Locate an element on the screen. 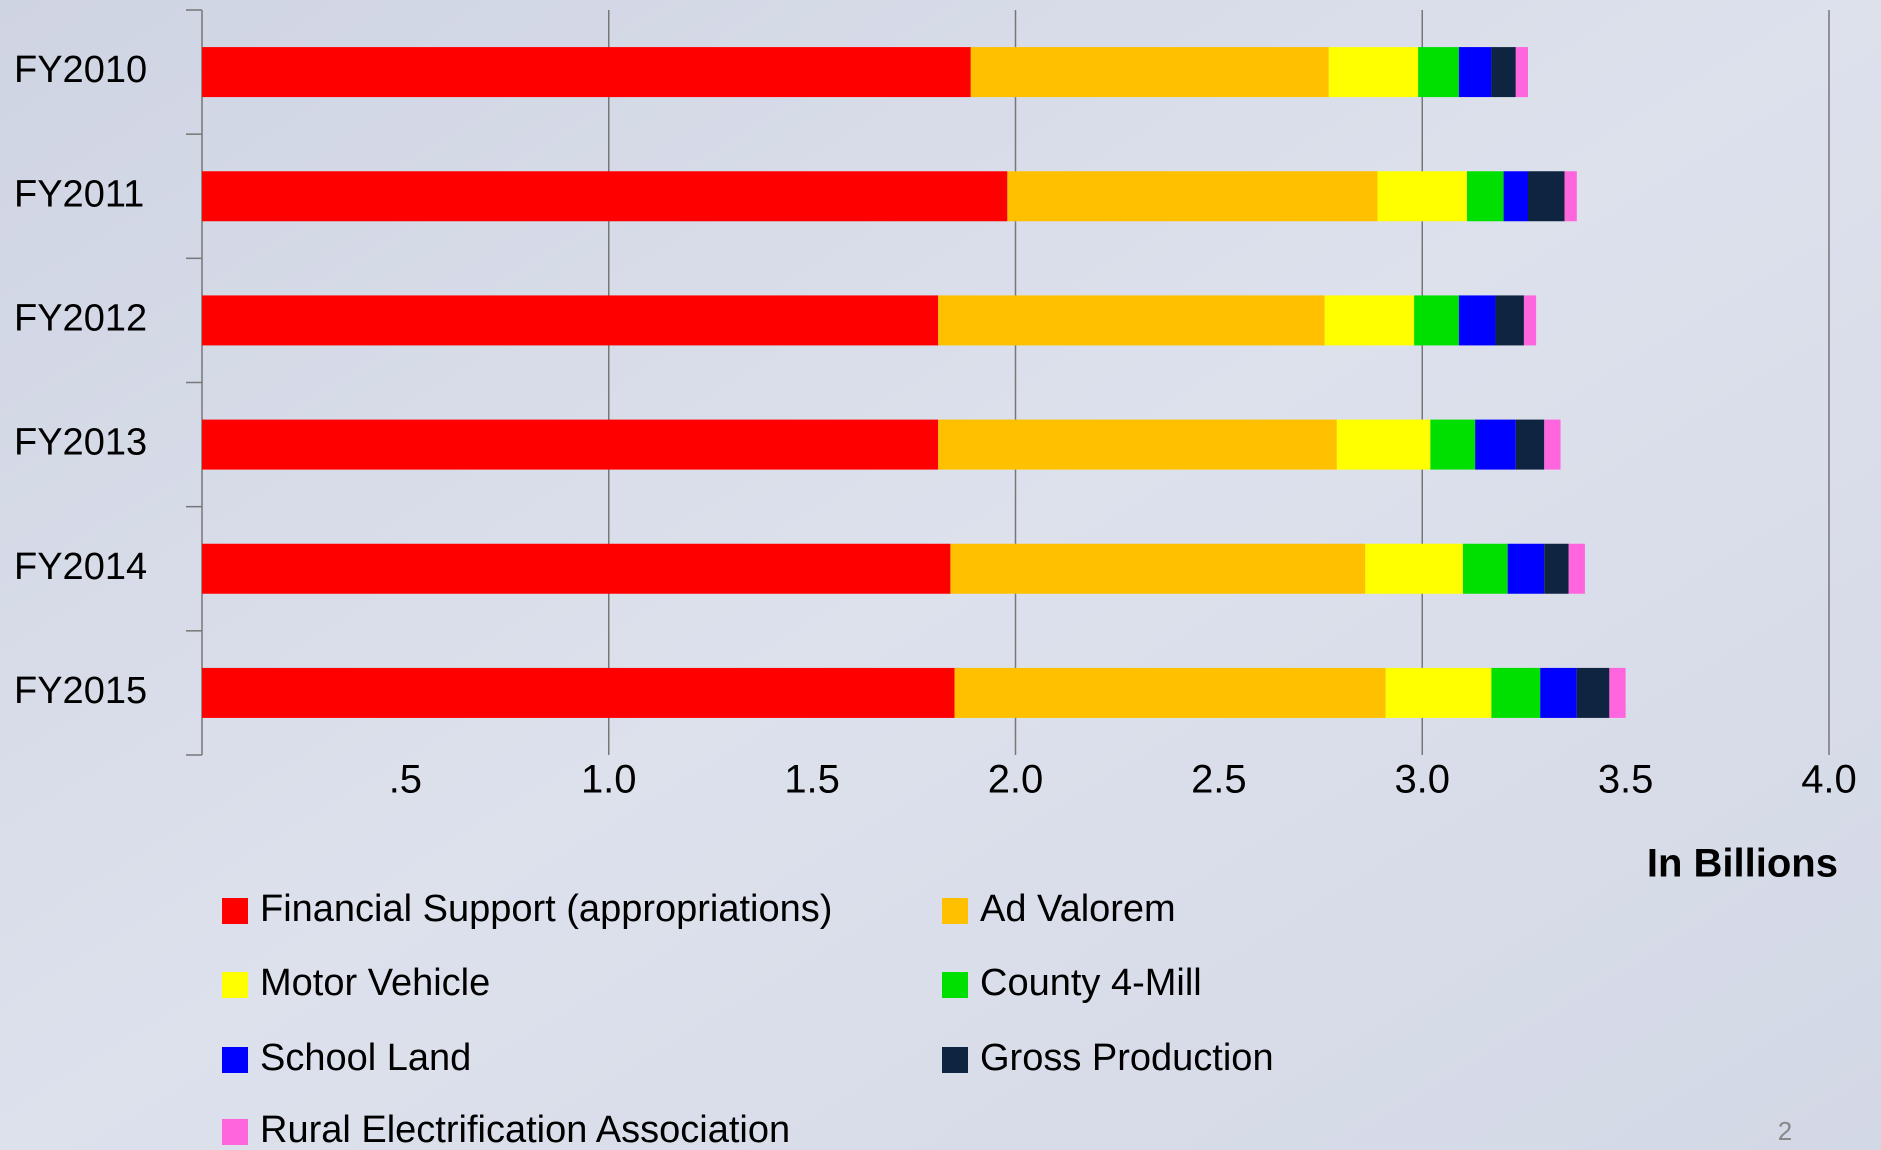 The height and width of the screenshot is (1150, 1881). x-tick-label: .5 is located at coordinates (405, 780).